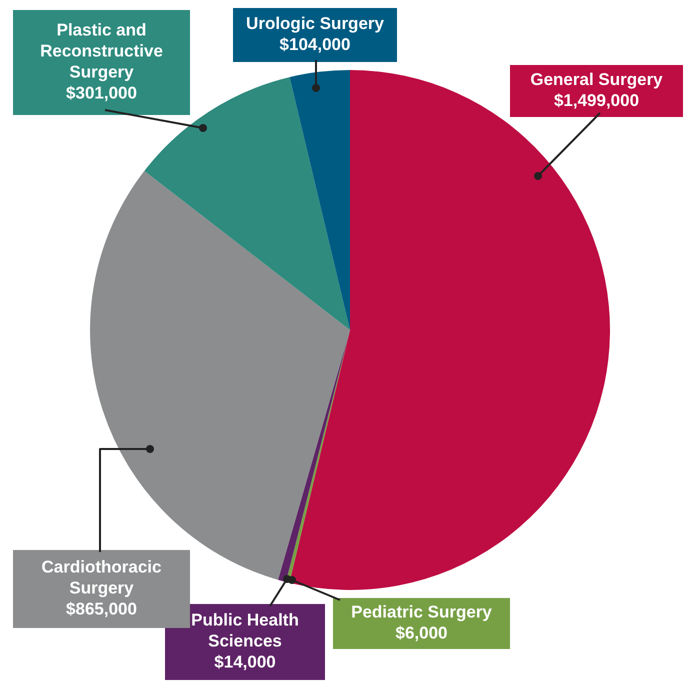 Image resolution: width=693 pixels, height=681 pixels. I want to click on slice-label: Urologic Surgery, so click(315, 24).